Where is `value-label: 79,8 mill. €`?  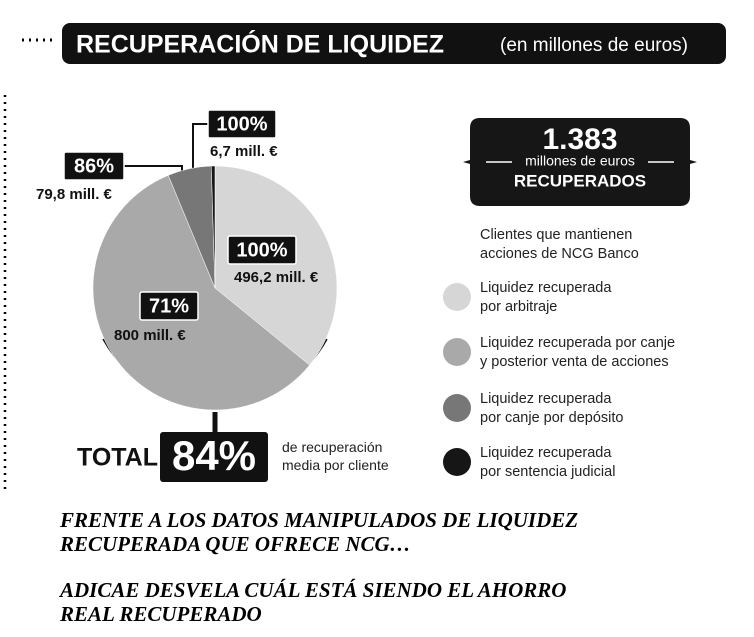 value-label: 79,8 mill. € is located at coordinates (74, 194).